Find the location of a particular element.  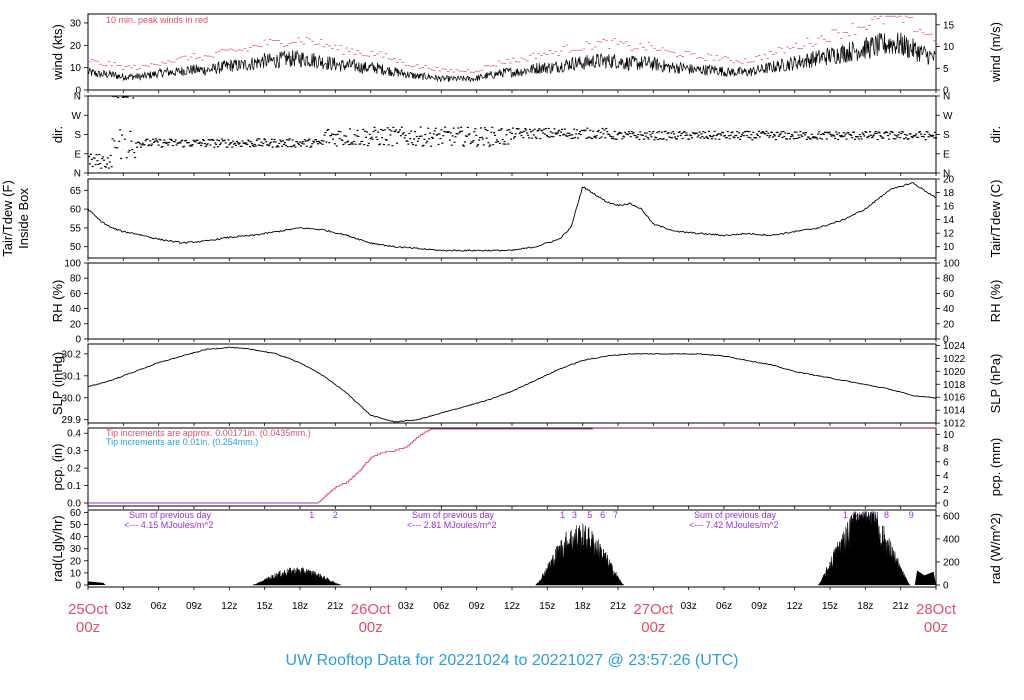

wind-right-axis-label: wind (m/s) is located at coordinates (995, 52).